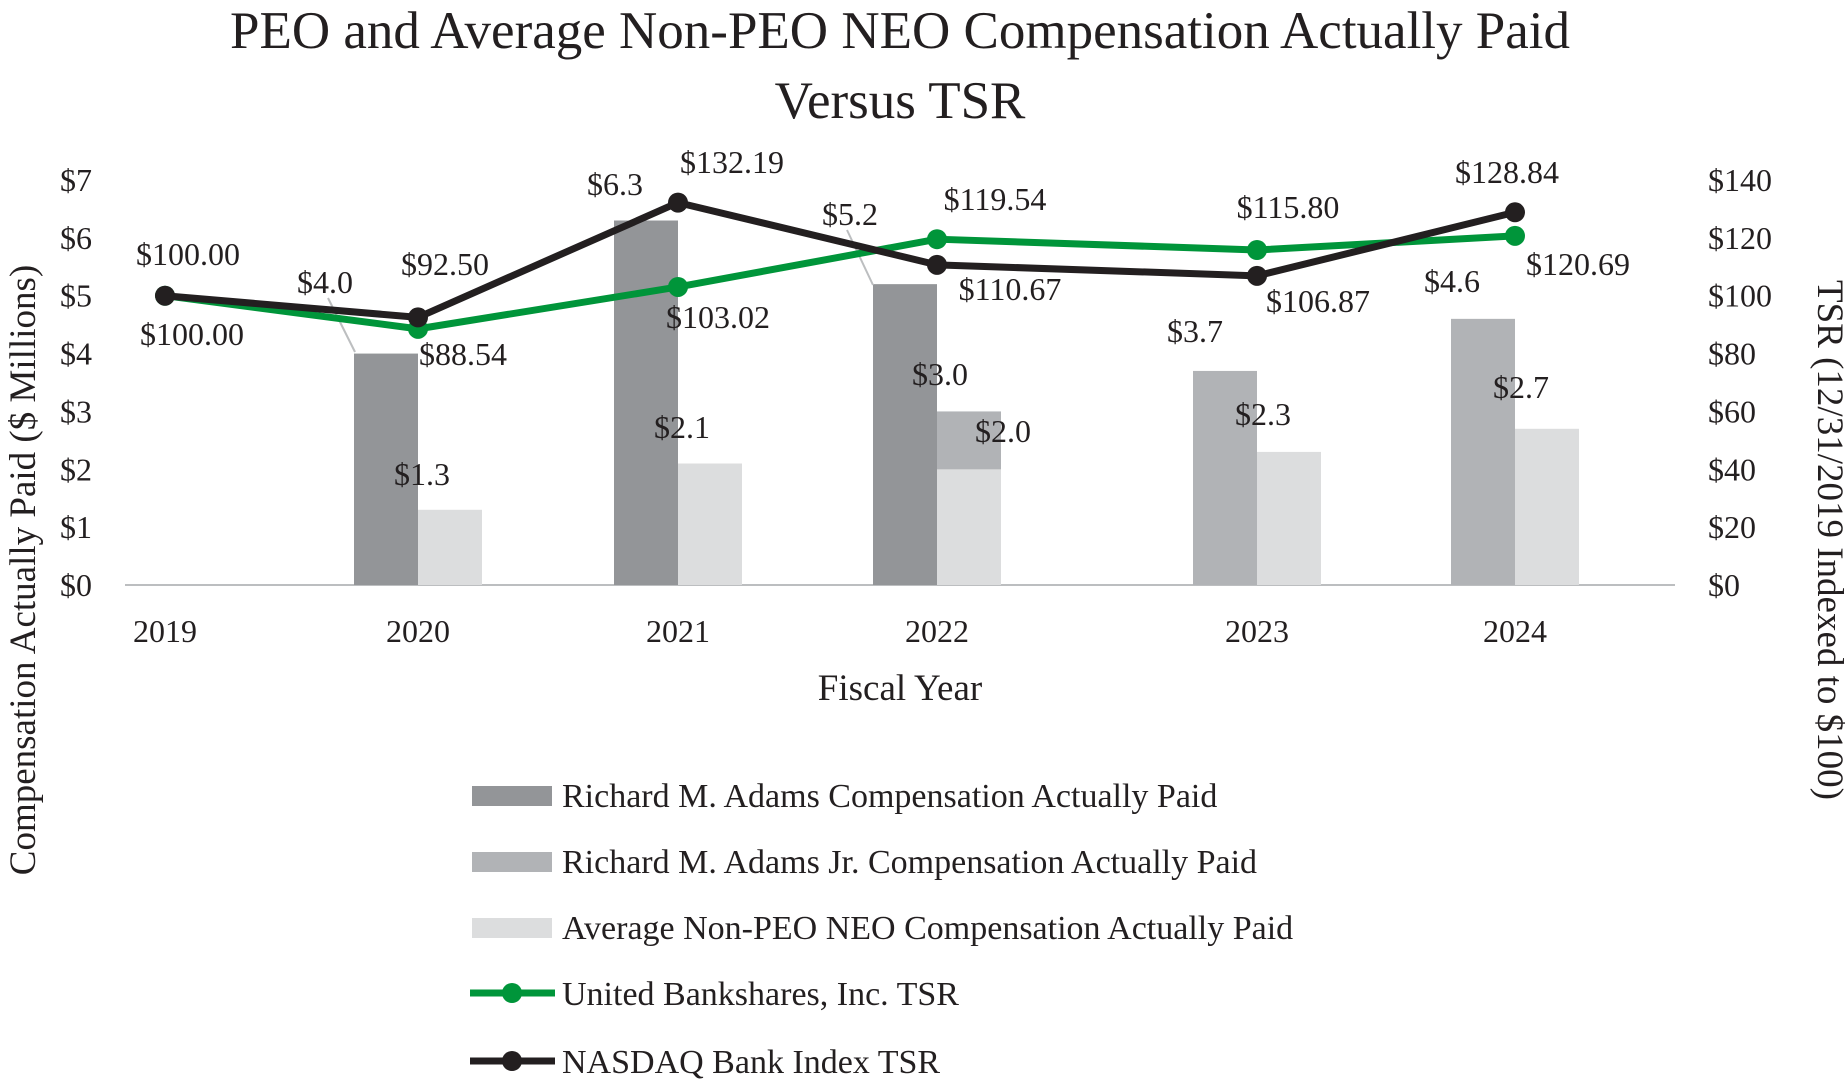 Image resolution: width=1847 pixels, height=1085 pixels. Describe the element at coordinates (937, 239) in the screenshot. I see `point-ubsi-2022` at that location.